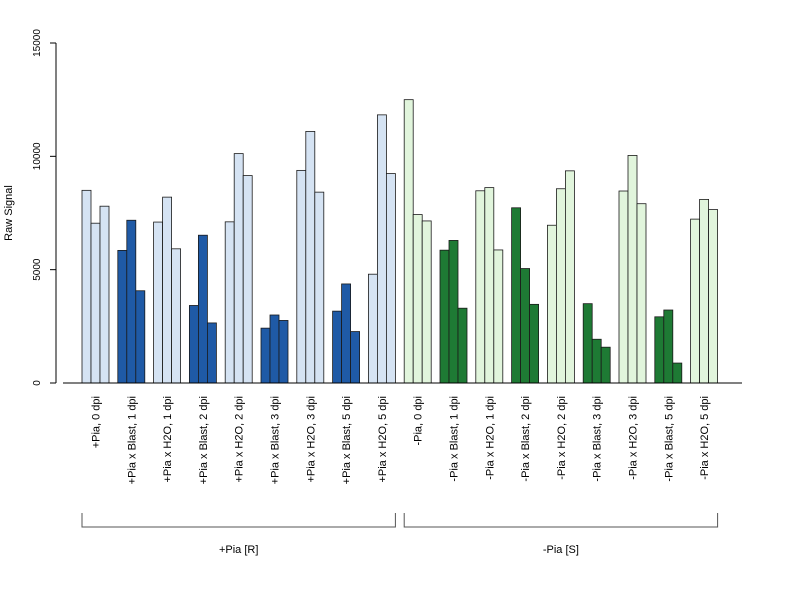  What do you see at coordinates (347, 440) in the screenshot?
I see `category-label: +Pia x Blast, 5 dpi` at bounding box center [347, 440].